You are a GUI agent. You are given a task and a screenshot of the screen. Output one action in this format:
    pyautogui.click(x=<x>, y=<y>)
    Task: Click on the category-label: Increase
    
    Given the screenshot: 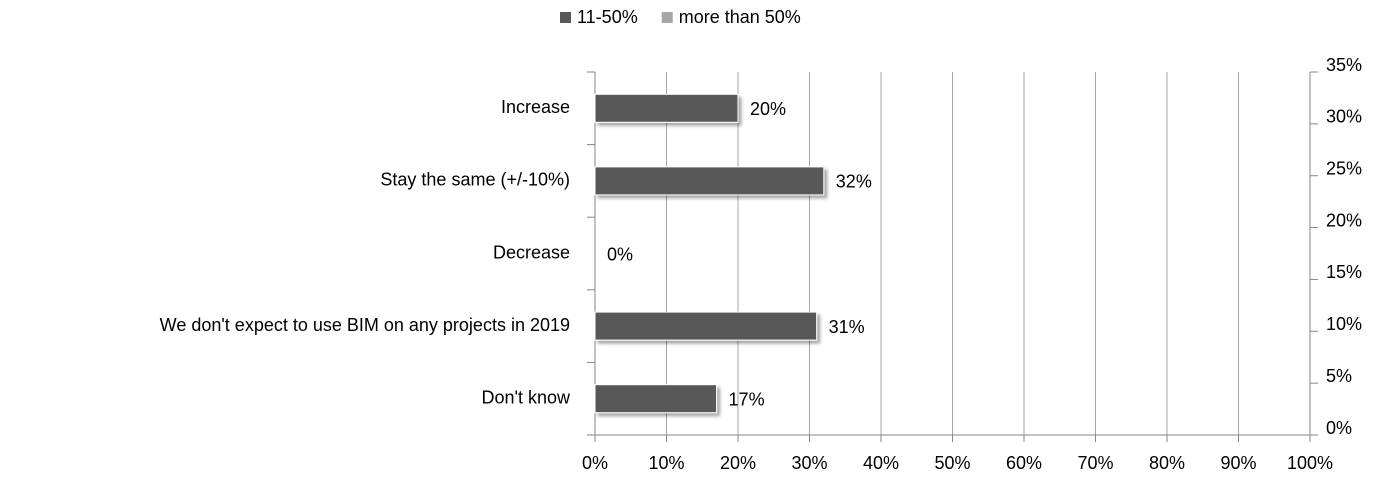 What is the action you would take?
    pyautogui.click(x=535, y=107)
    